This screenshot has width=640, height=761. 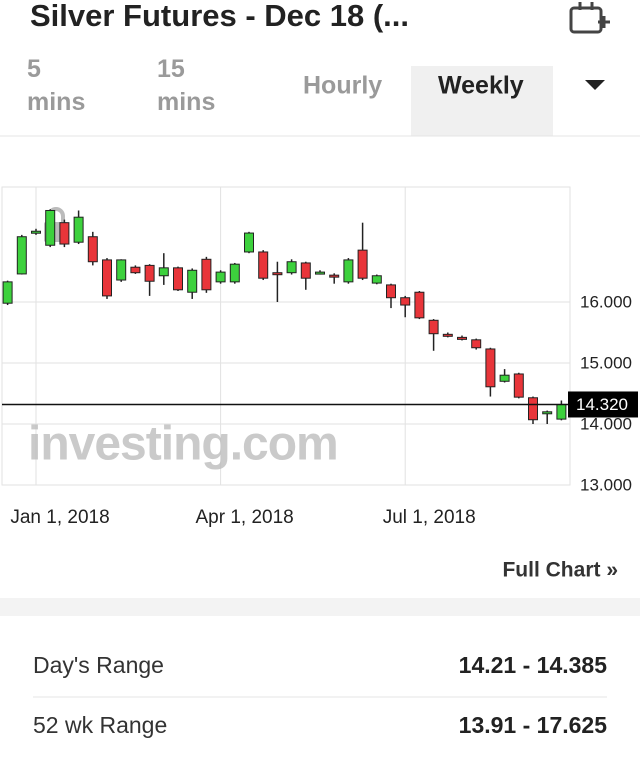 I want to click on x-tick-label: Jul 1, 2018, so click(x=429, y=517).